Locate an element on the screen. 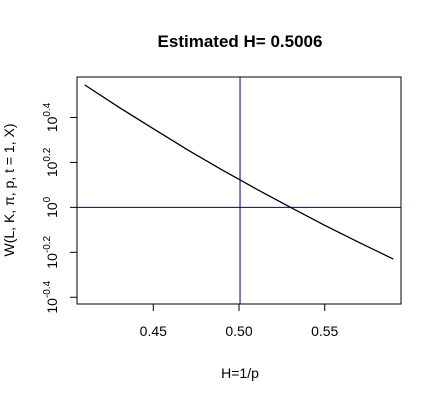 The image size is (441, 402). x-tick-label: 0.50 is located at coordinates (238, 331).